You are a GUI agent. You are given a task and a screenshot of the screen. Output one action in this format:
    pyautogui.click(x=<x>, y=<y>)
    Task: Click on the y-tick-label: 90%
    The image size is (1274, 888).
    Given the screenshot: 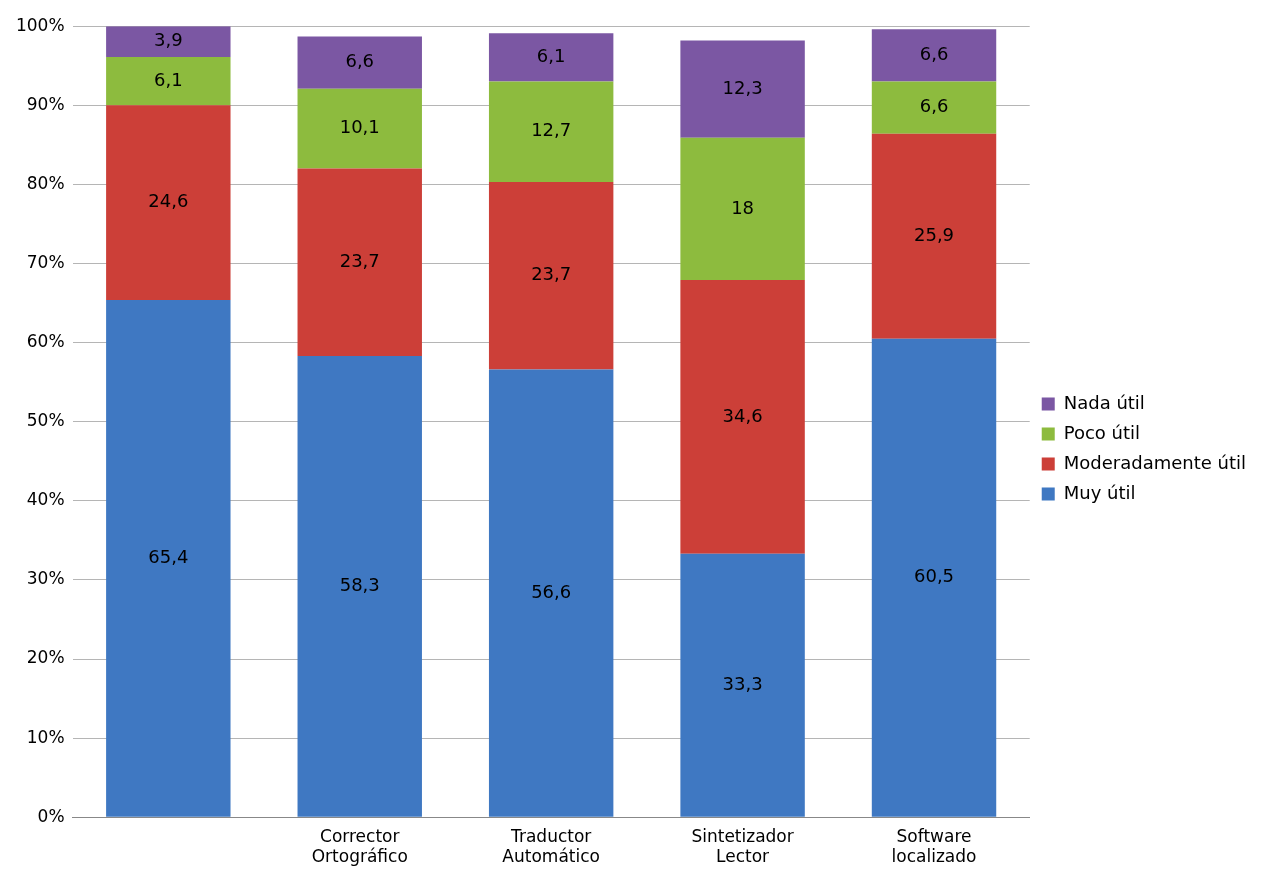 What is the action you would take?
    pyautogui.click(x=45, y=103)
    